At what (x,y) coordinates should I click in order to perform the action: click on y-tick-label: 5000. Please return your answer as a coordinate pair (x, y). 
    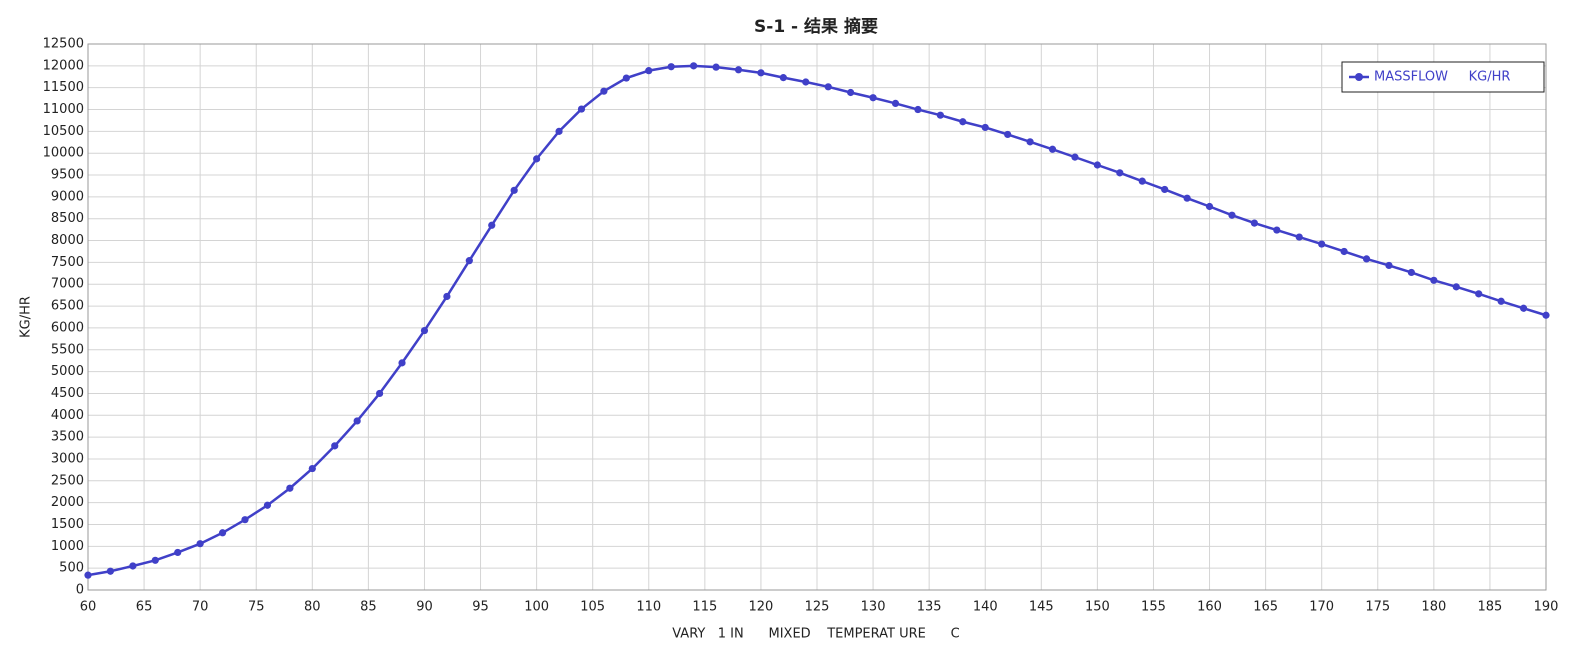
    Looking at the image, I should click on (67, 371).